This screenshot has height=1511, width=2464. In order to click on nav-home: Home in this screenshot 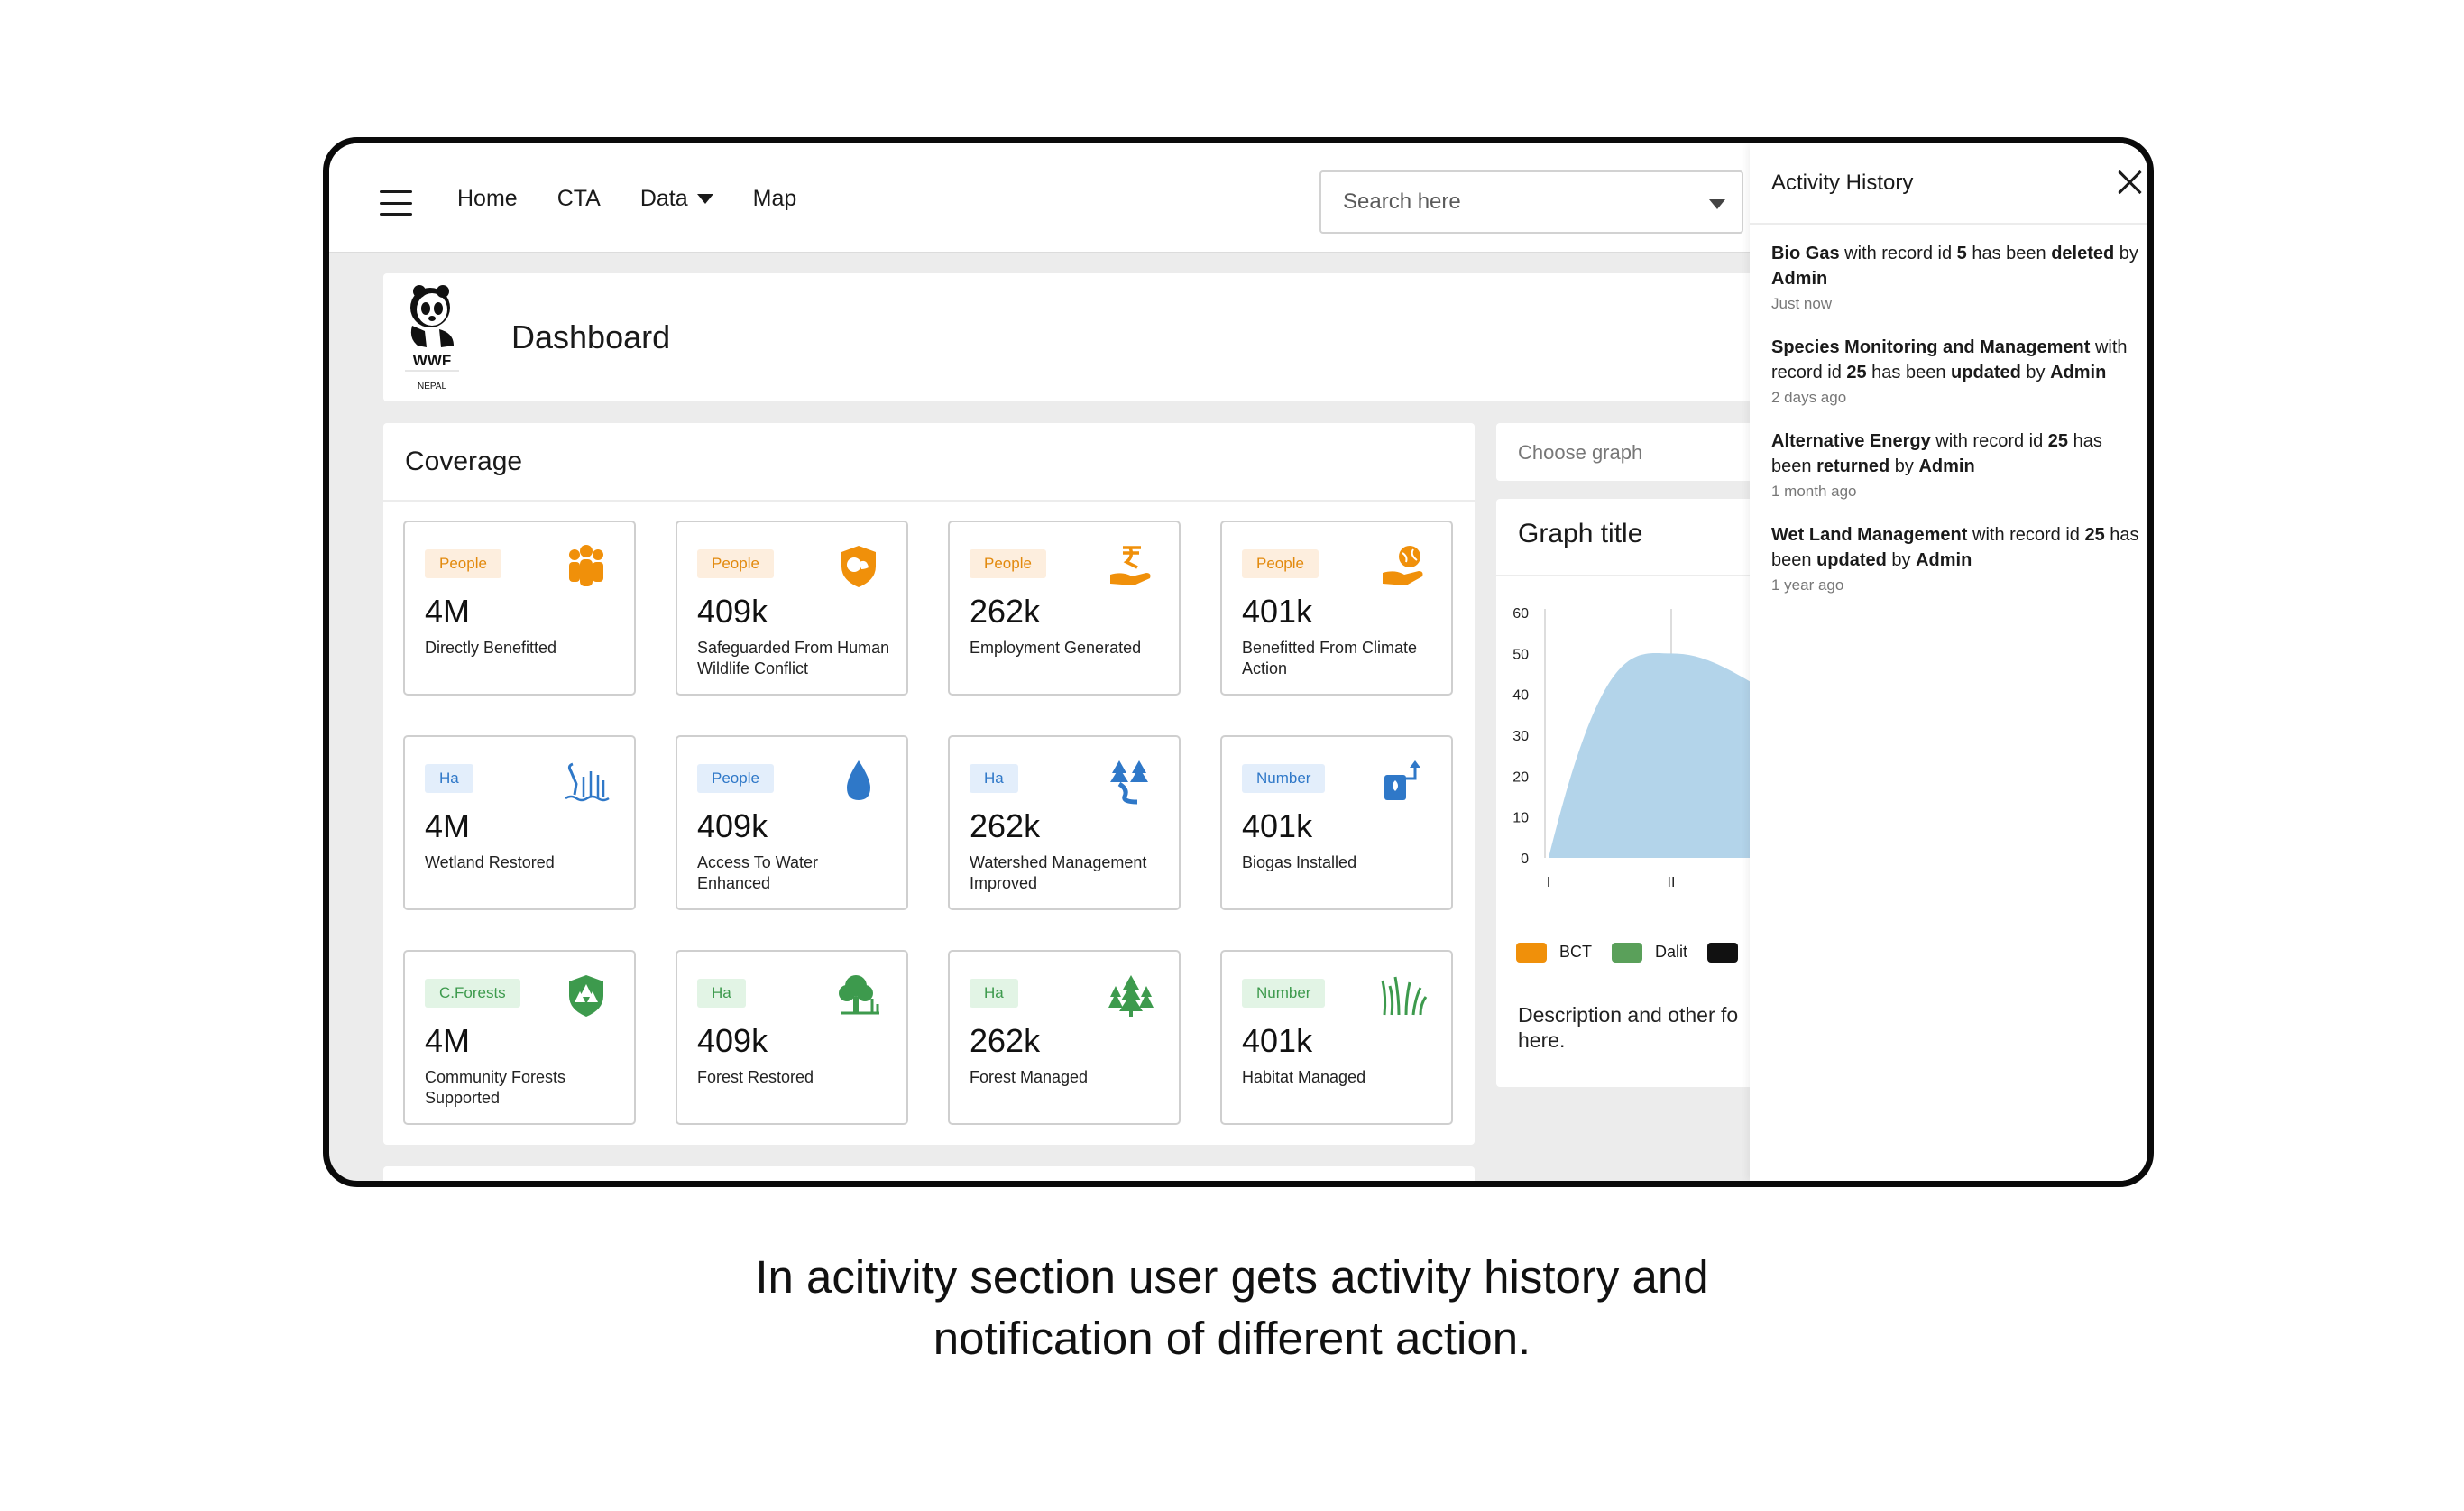, I will do `click(488, 199)`.